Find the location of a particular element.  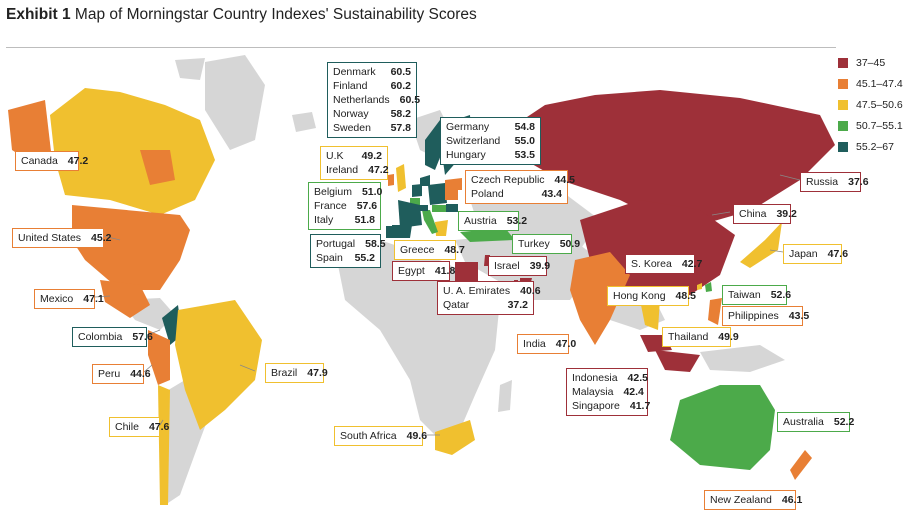

label-australia: Australia 52.2 is located at coordinates (815, 422).